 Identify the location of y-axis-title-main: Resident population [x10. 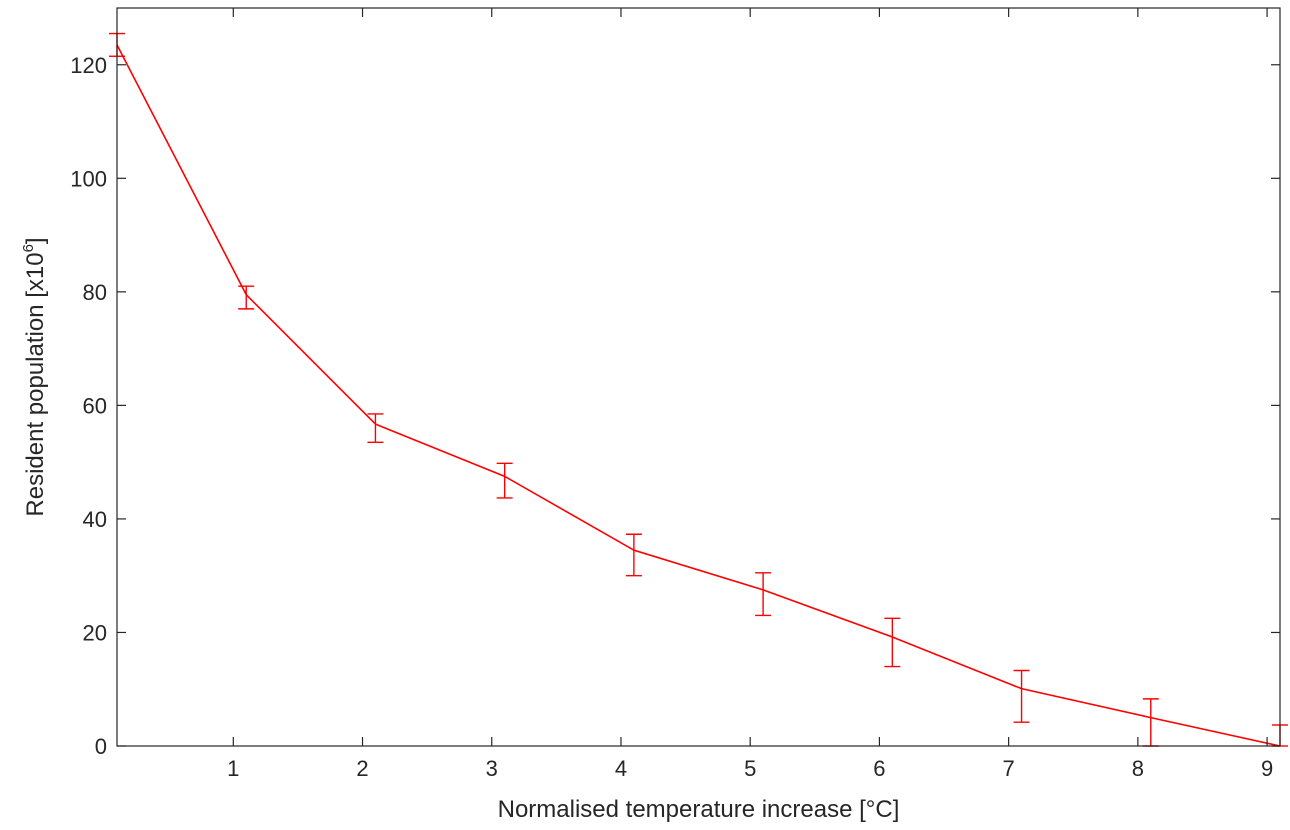
(35, 384).